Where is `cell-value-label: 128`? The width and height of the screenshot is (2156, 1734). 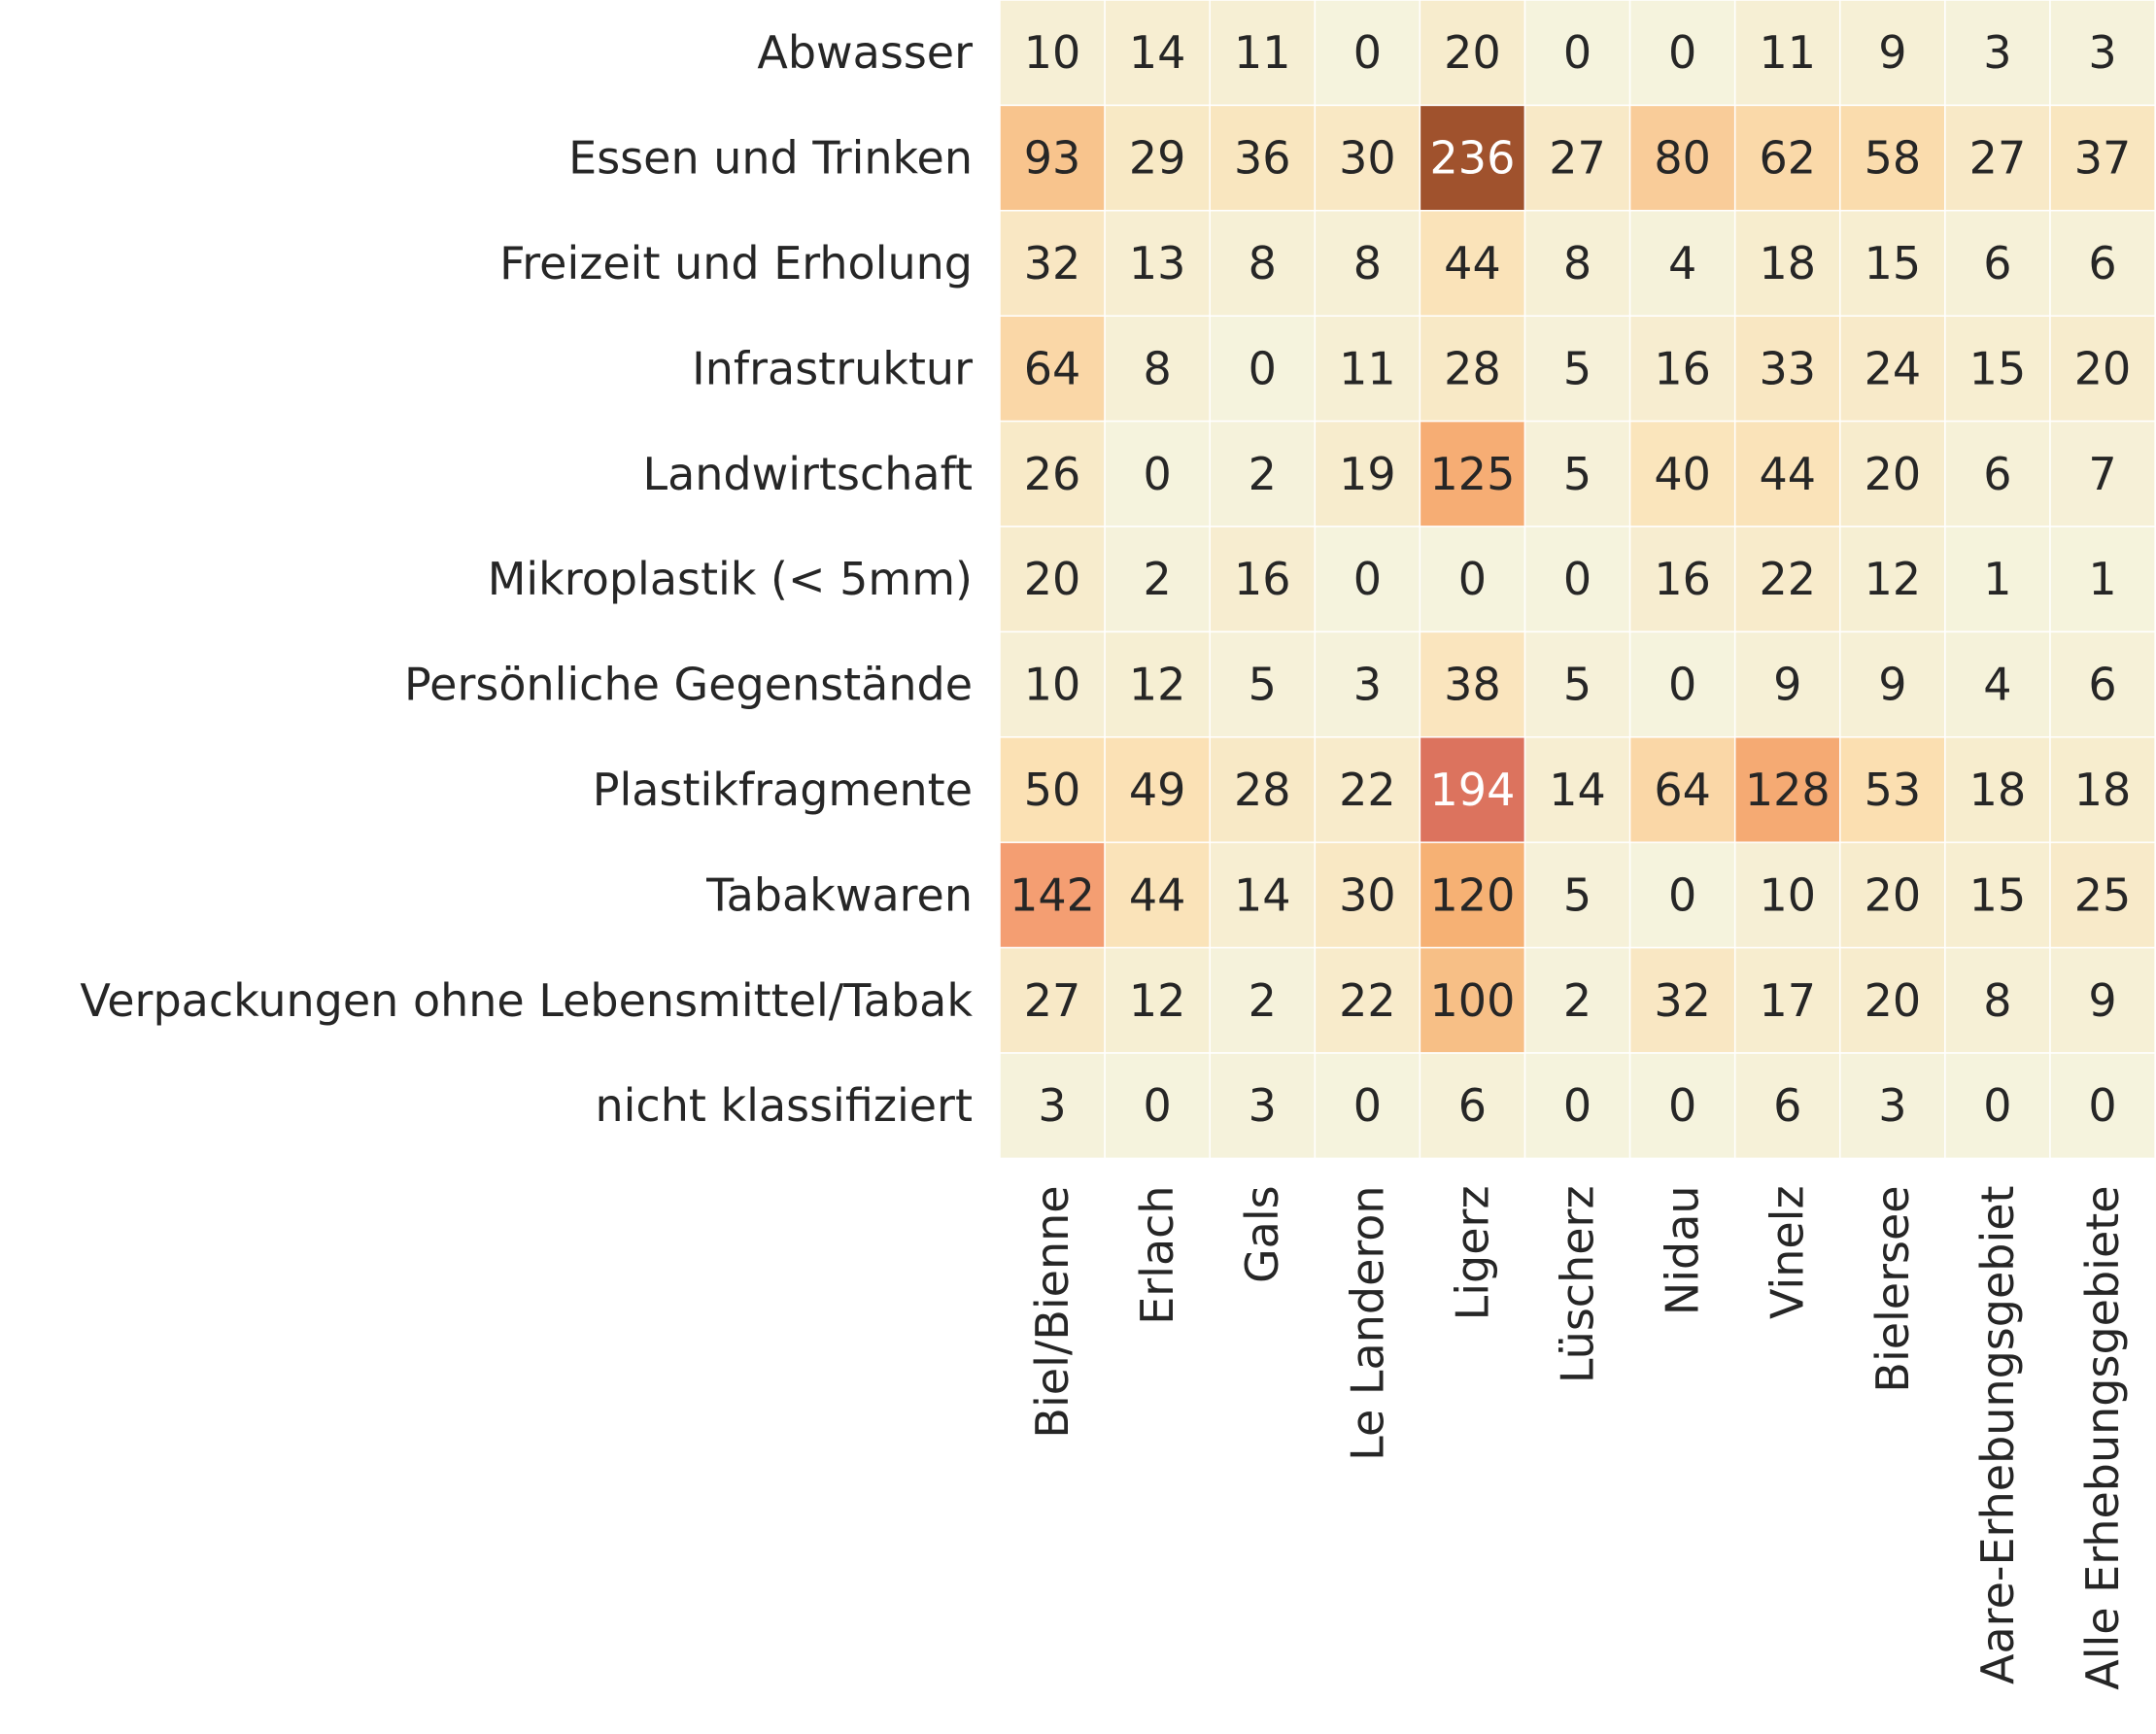
cell-value-label: 128 is located at coordinates (1788, 790).